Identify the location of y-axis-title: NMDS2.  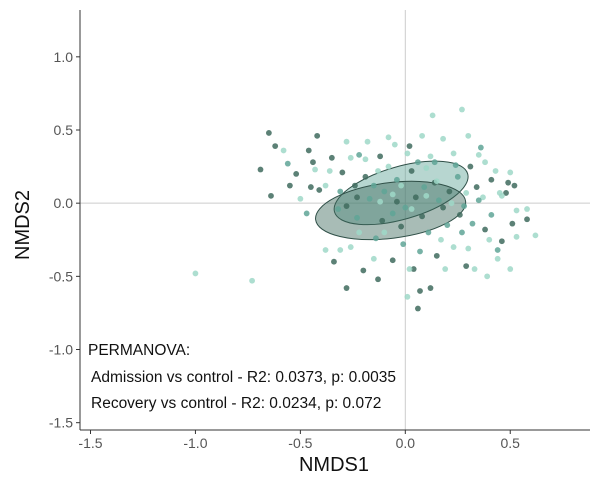
(23, 225).